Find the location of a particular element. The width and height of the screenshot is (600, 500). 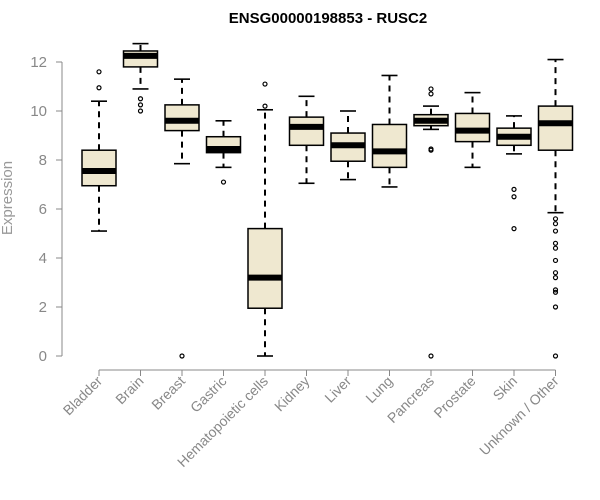

y-tick-label: 0 is located at coordinates (43, 356).